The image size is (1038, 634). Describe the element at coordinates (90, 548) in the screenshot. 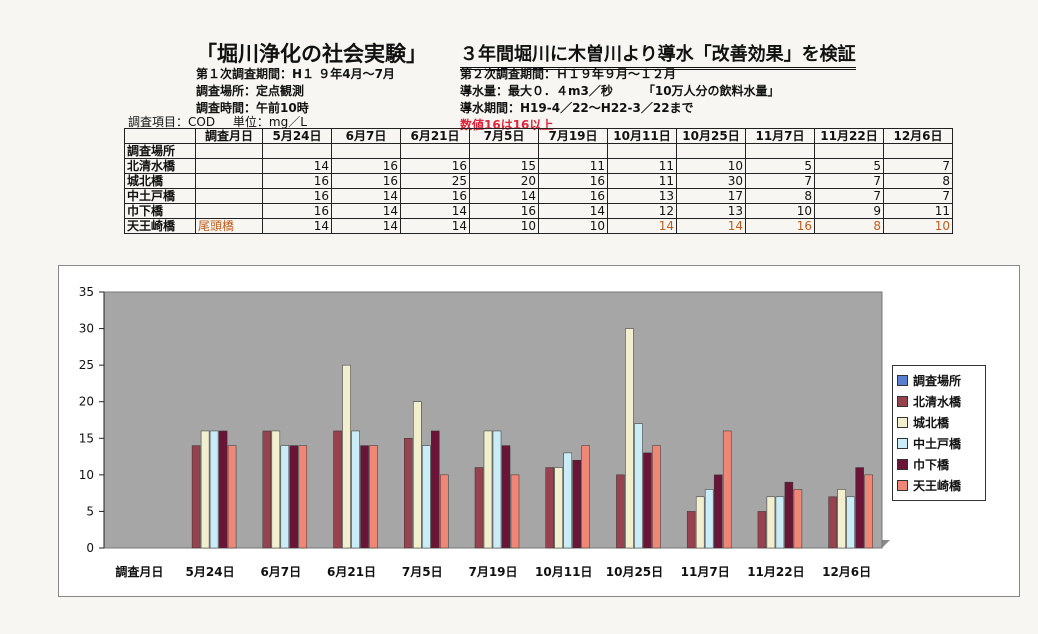

I see `y-tick-label: 0` at that location.